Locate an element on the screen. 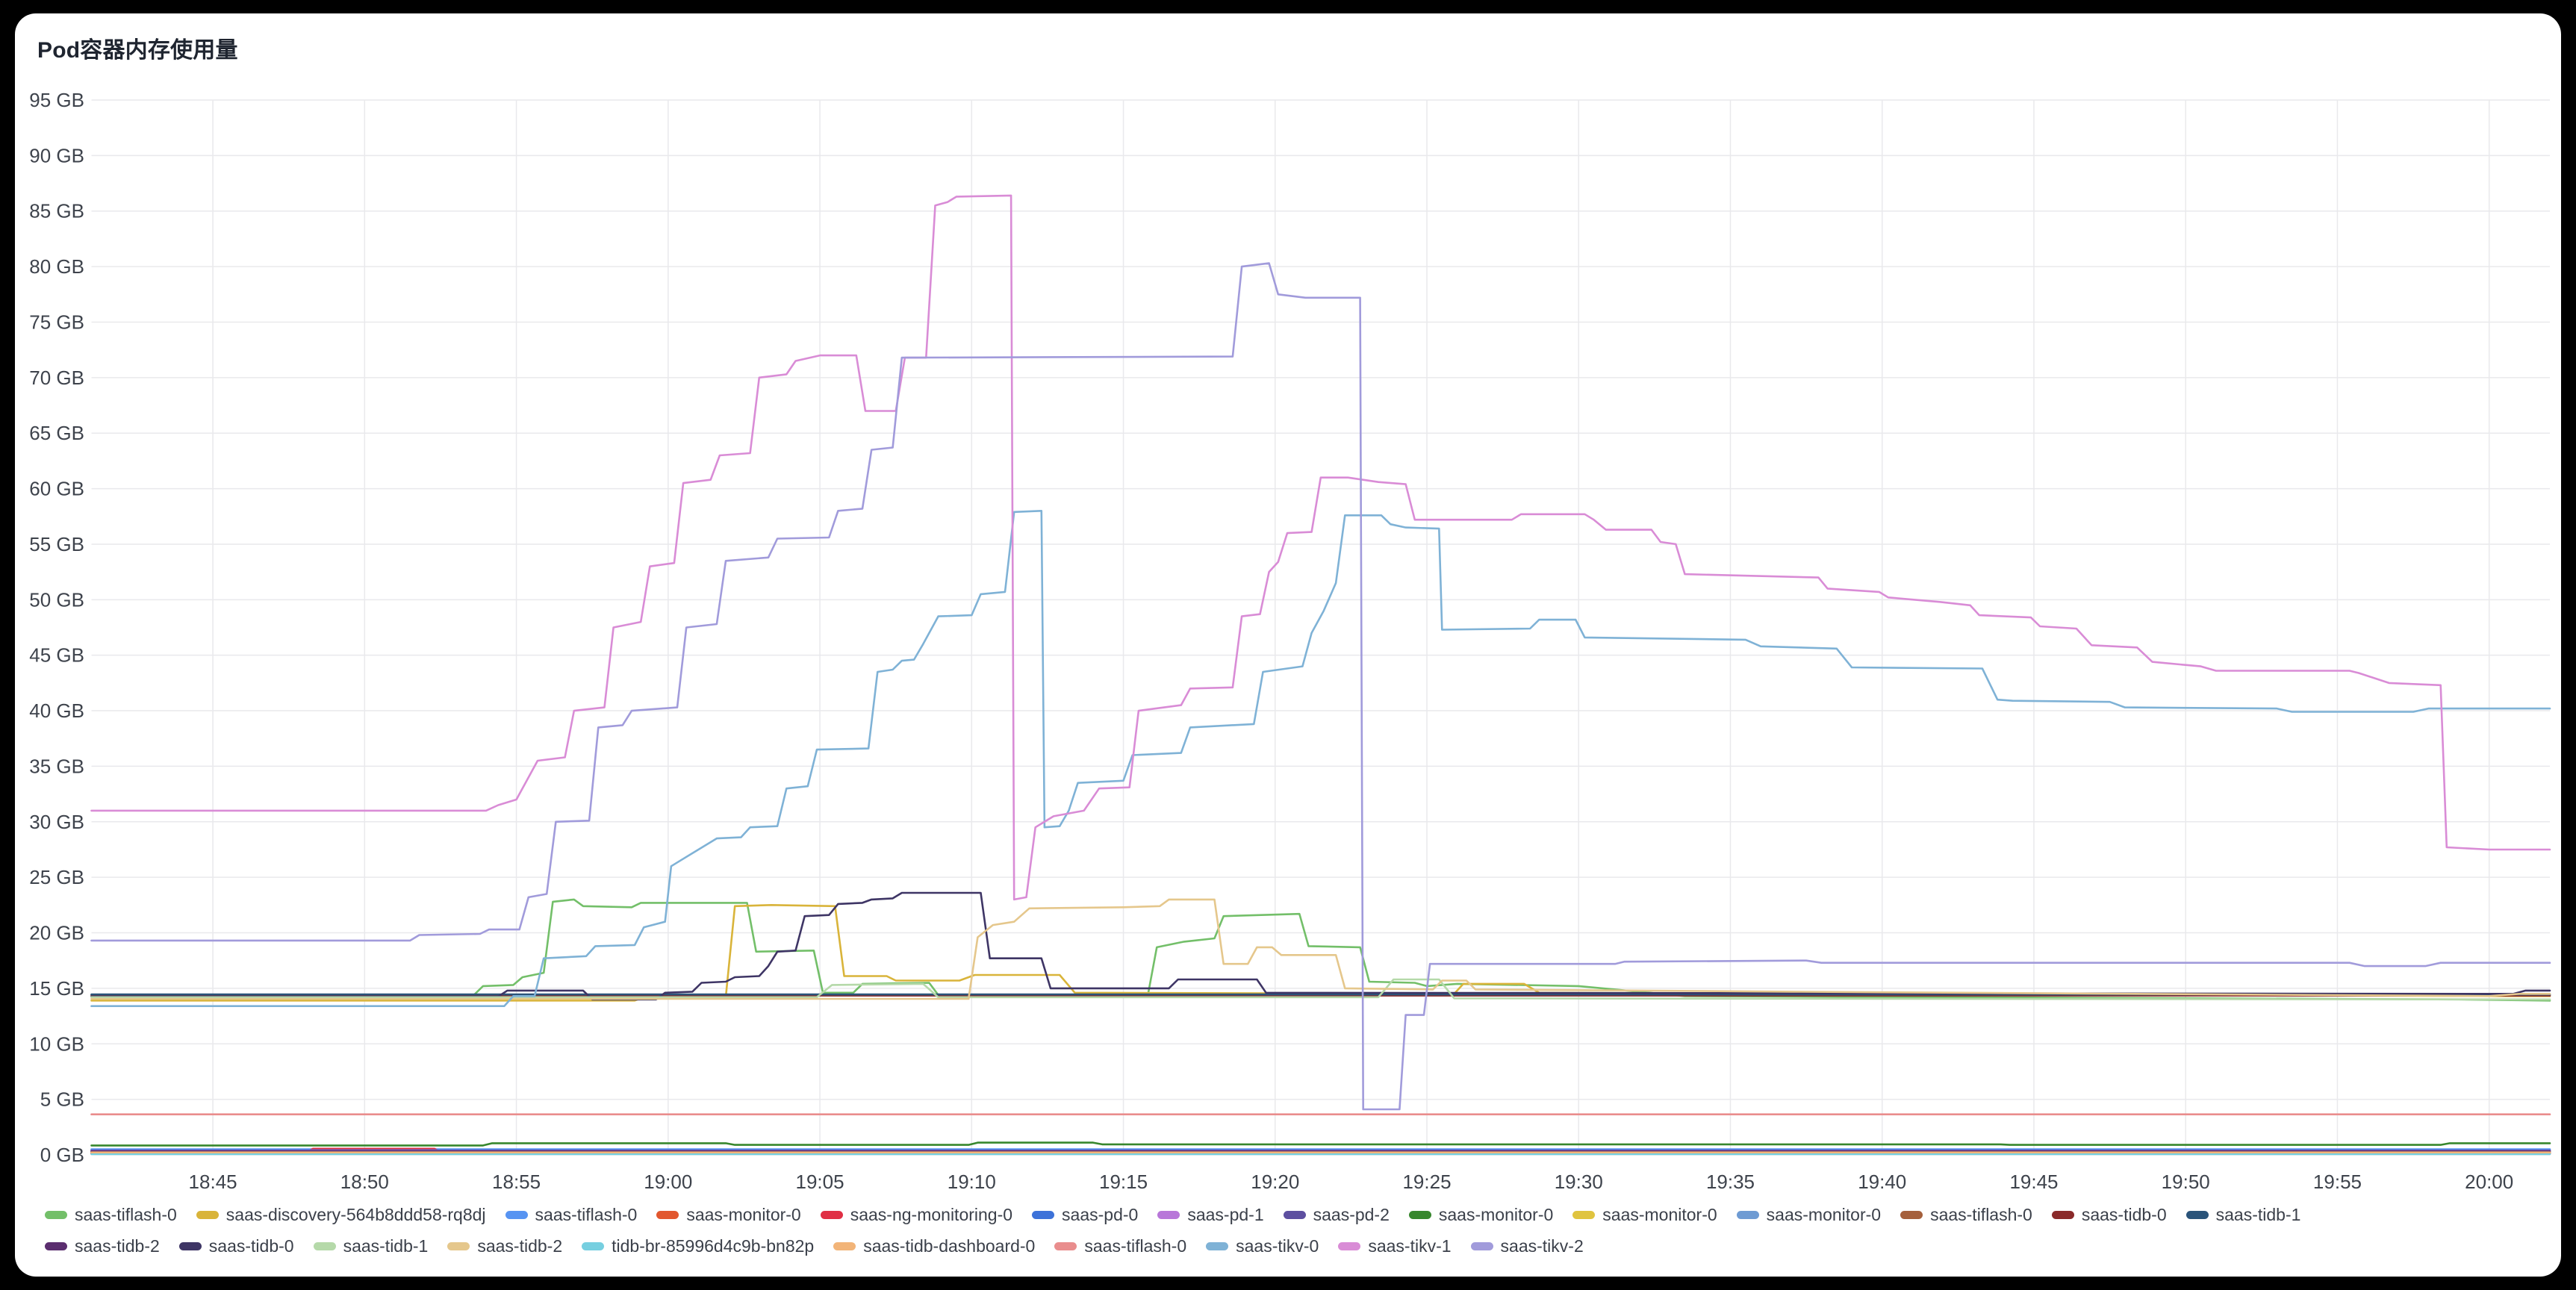 The height and width of the screenshot is (1290, 2576). legend-item: saas-pd-0 is located at coordinates (1085, 1215).